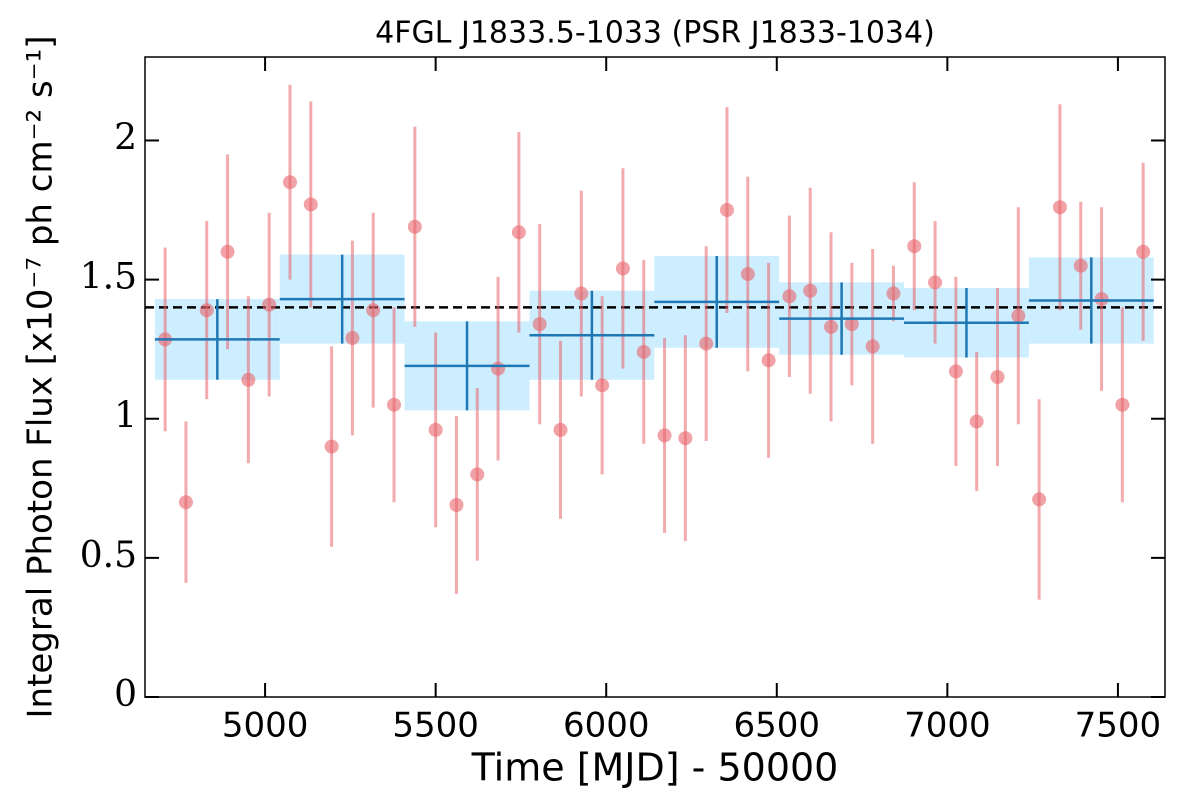 The image size is (1200, 800). I want to click on y-tick-label: 0, so click(125, 694).